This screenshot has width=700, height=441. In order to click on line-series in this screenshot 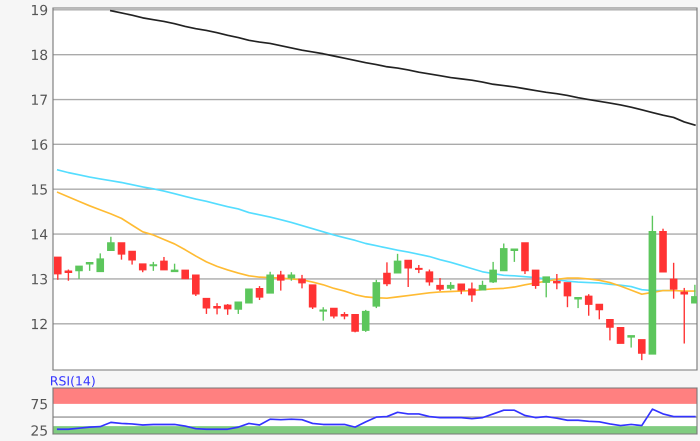, I will do `click(376, 419)`.